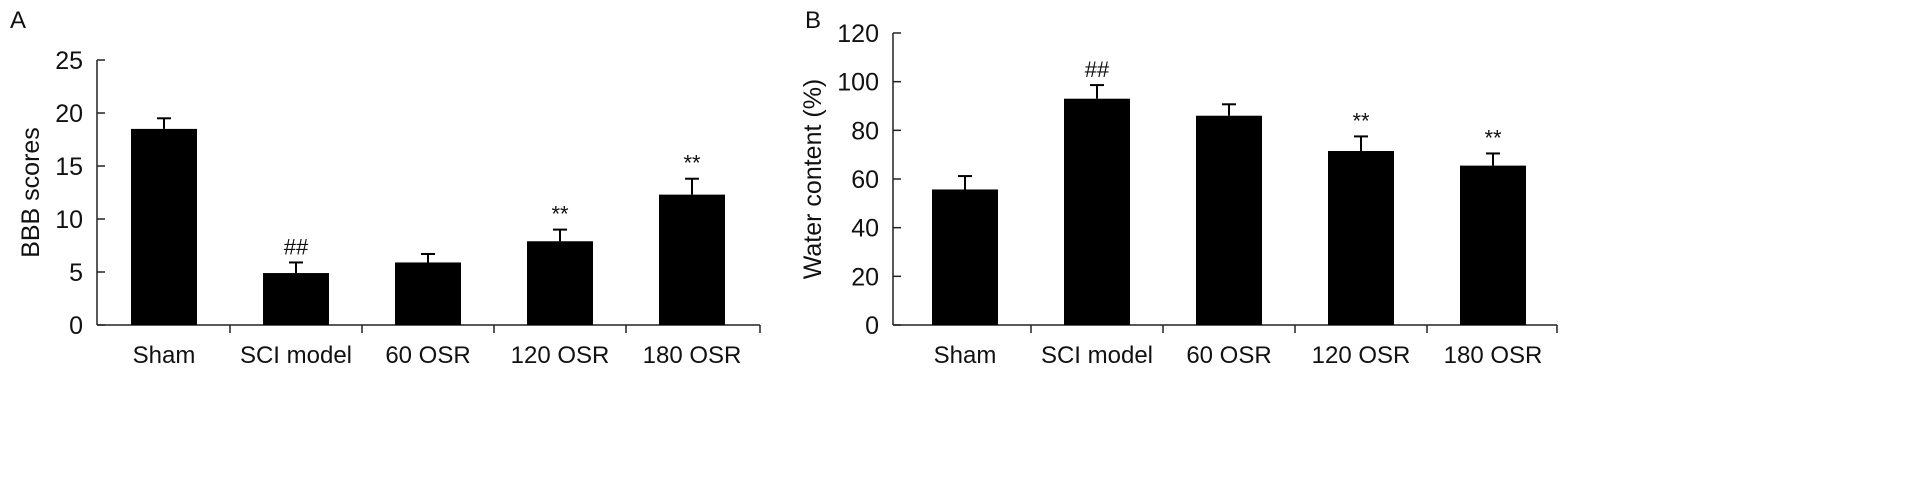  I want to click on y-tick-label: 10, so click(69, 220).